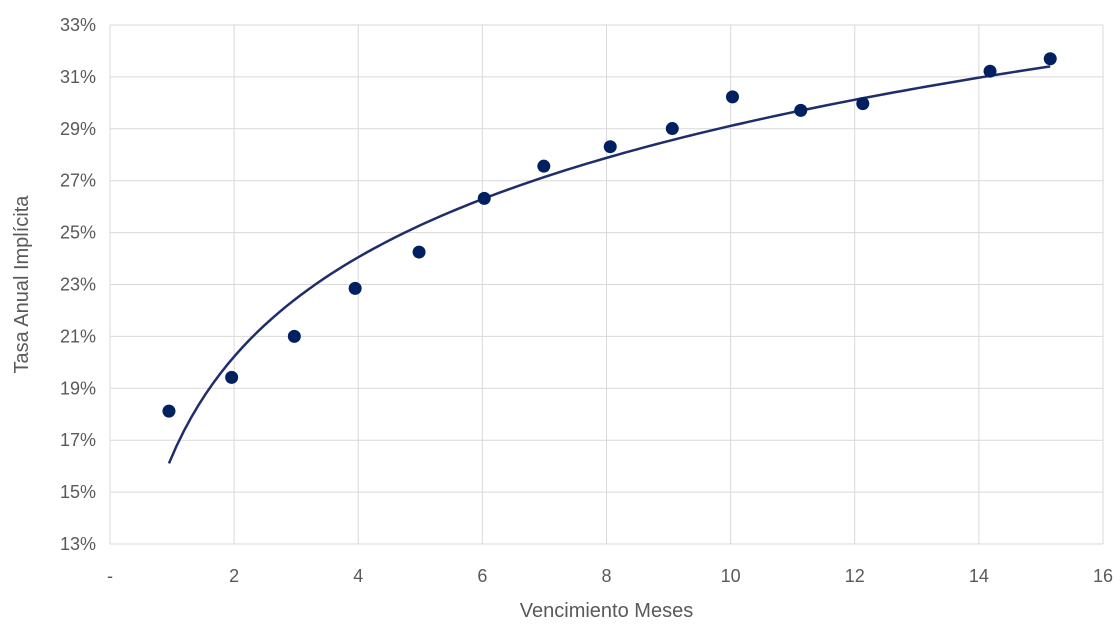  I want to click on y-tick-label: 25%, so click(78, 233).